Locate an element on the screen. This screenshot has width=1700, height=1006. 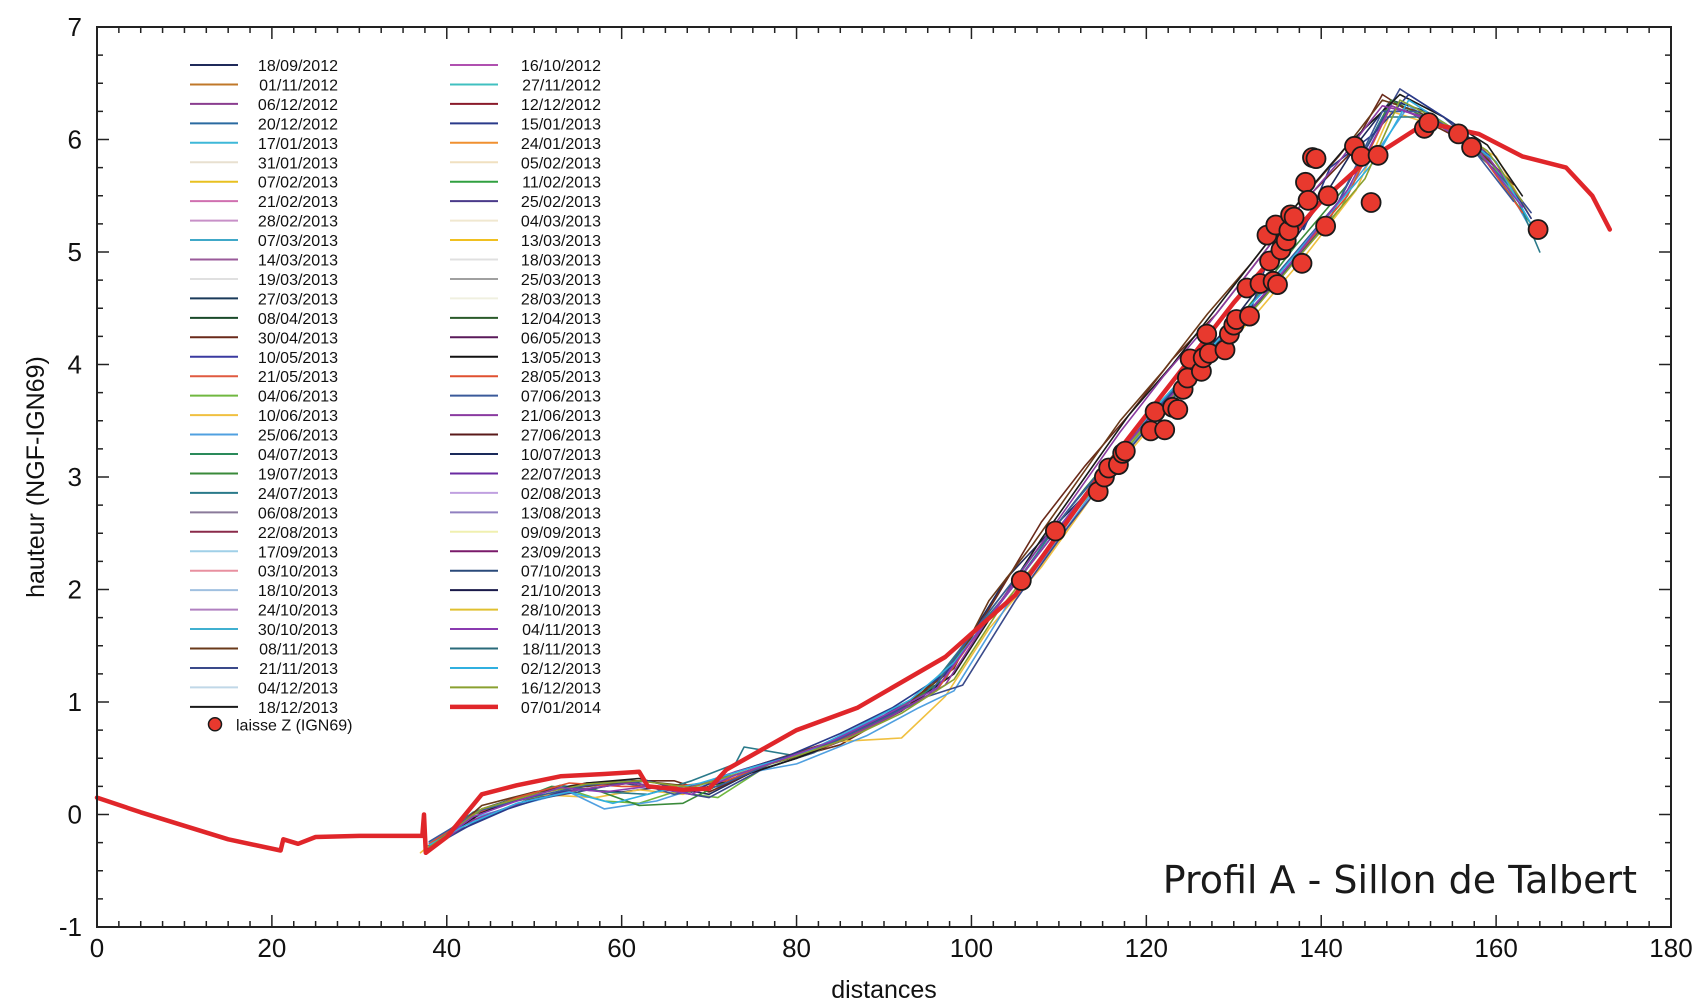
legend-label: 25/03/2013 is located at coordinates (561, 280).